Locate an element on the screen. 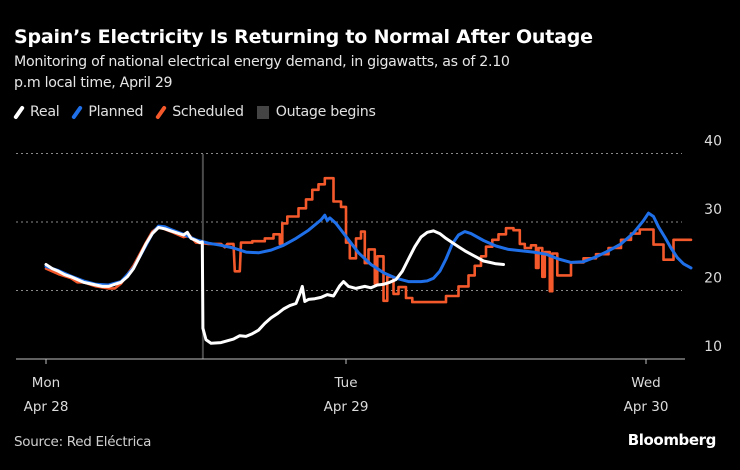 The height and width of the screenshot is (470, 740). y-tick-label-30: 30 is located at coordinates (713, 210).